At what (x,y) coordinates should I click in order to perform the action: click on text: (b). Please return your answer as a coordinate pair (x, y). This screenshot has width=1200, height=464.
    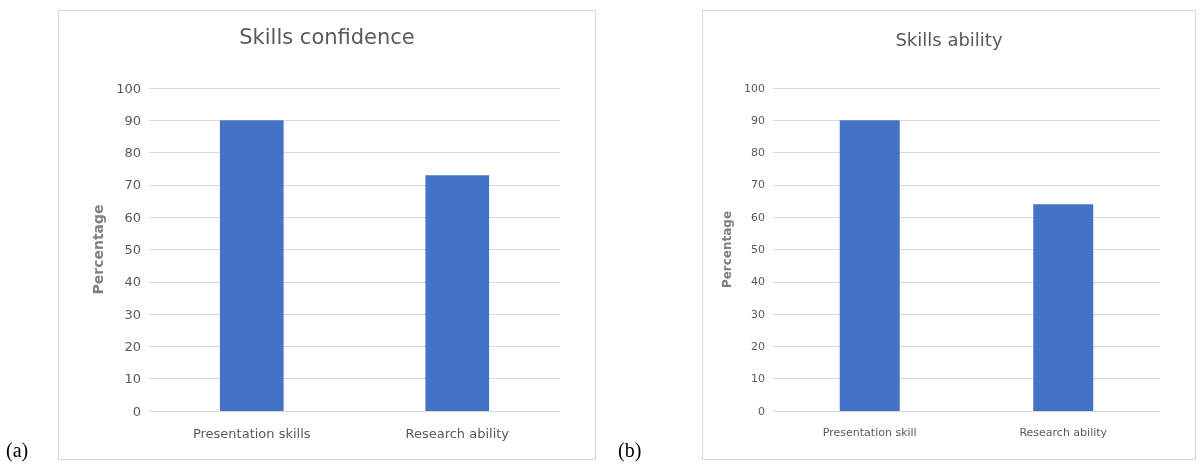
    Looking at the image, I should click on (630, 450).